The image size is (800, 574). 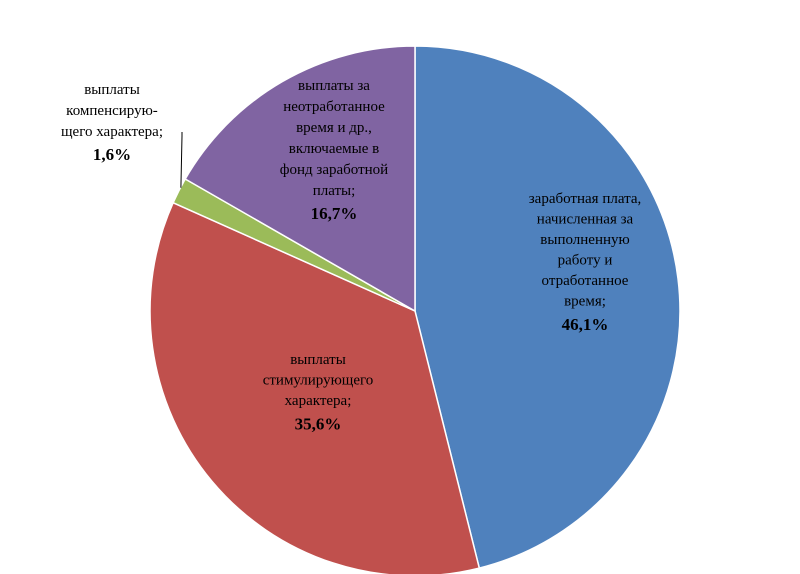 I want to click on slice-label-compensation-payments: выплаты компенсирую-щего характера; 1,6%, so click(x=112, y=123).